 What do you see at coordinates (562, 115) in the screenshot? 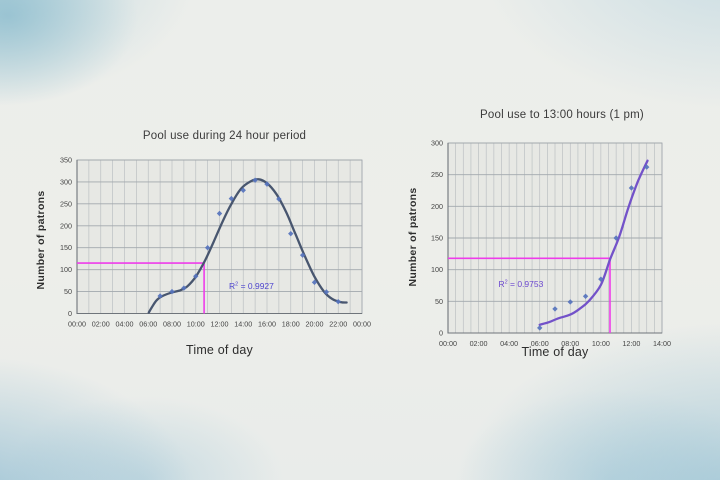
I see `right-chart-title: Pool use to 13:00 hours (1 pm)` at bounding box center [562, 115].